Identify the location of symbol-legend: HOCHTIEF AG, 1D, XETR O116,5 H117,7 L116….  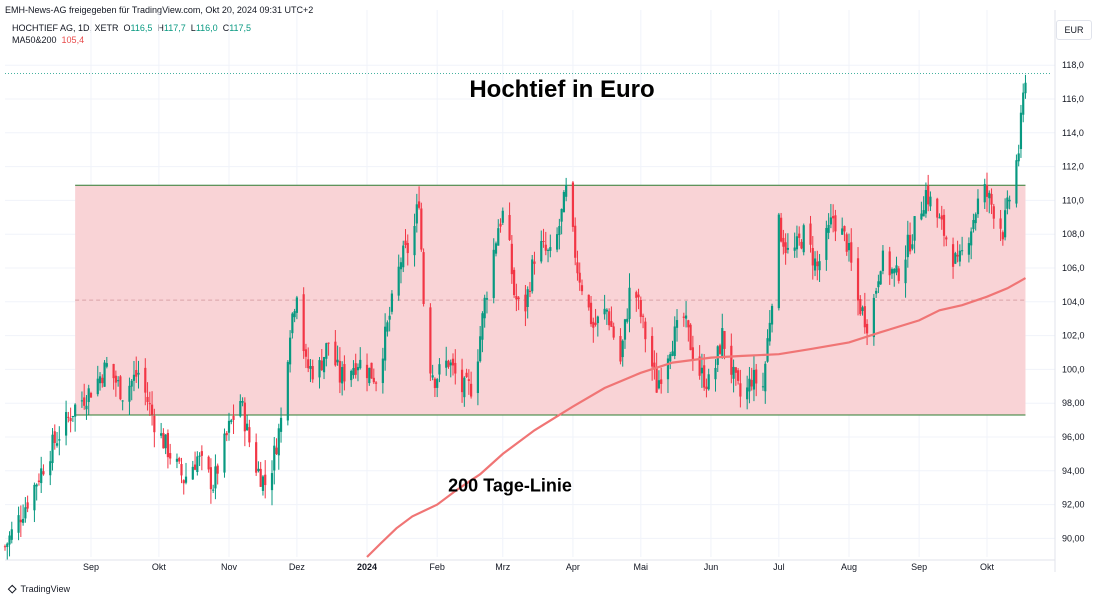
(131, 28).